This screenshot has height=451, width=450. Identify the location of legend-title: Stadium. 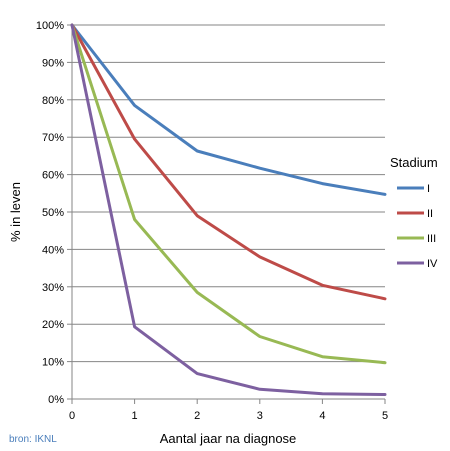
(414, 162).